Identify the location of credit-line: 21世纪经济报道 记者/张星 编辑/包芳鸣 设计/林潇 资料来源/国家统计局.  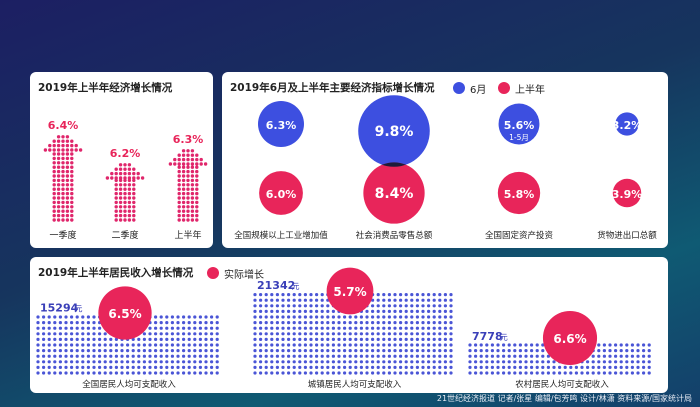
(564, 398).